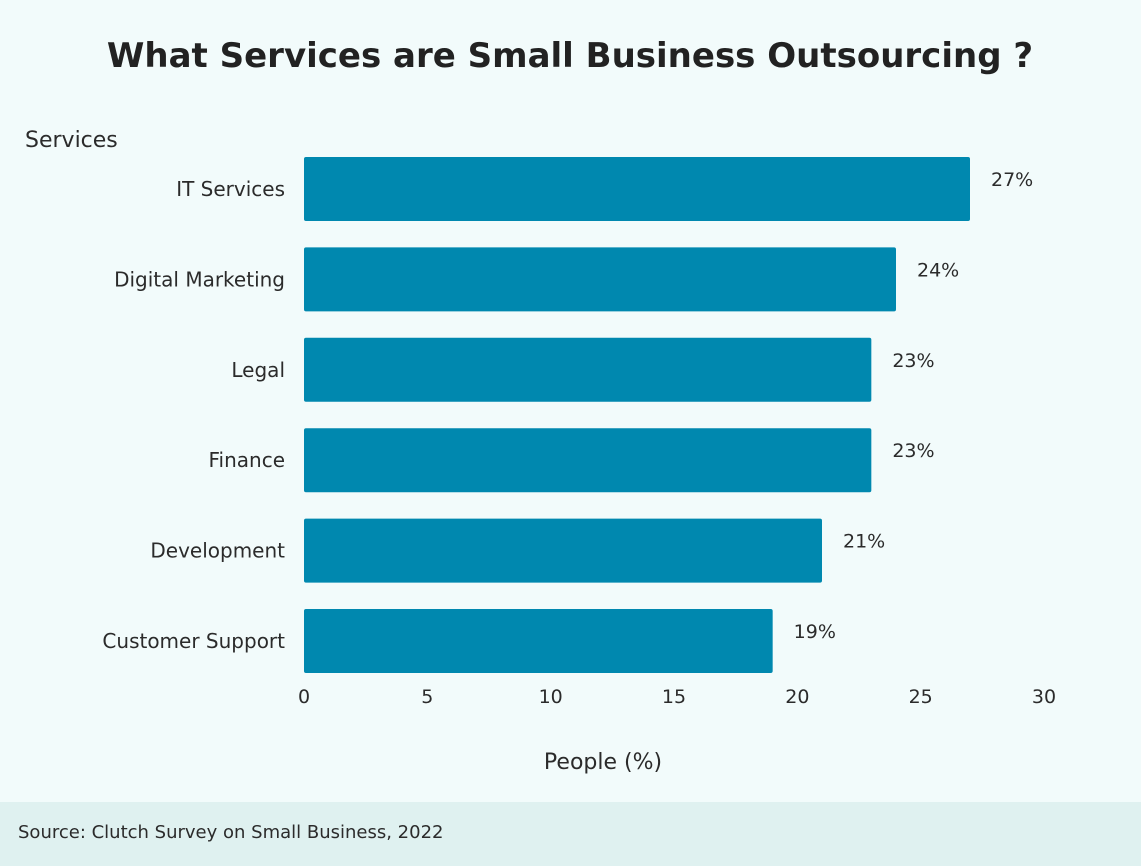  Describe the element at coordinates (864, 542) in the screenshot. I see `data-label-development: 21%` at that location.